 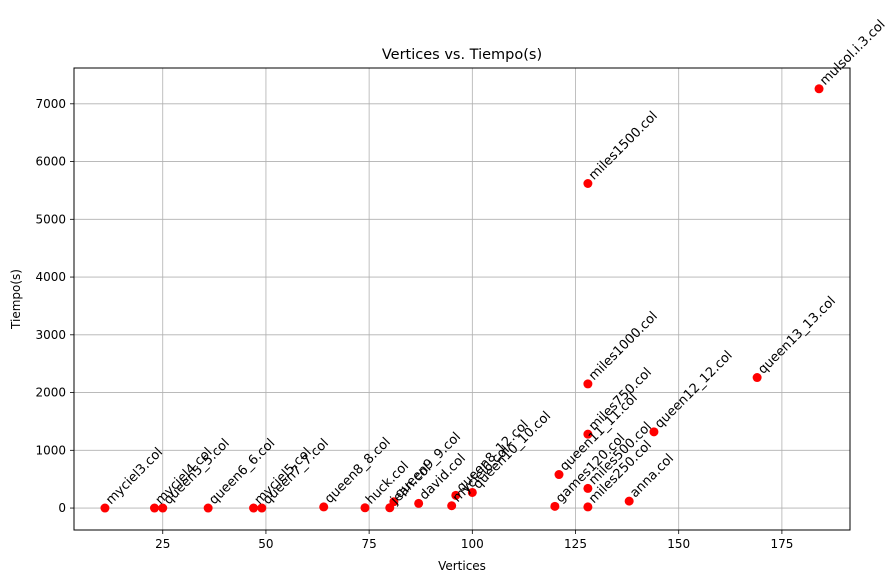 I want to click on data-point-label: queen13_13.col, so click(x=797, y=336).